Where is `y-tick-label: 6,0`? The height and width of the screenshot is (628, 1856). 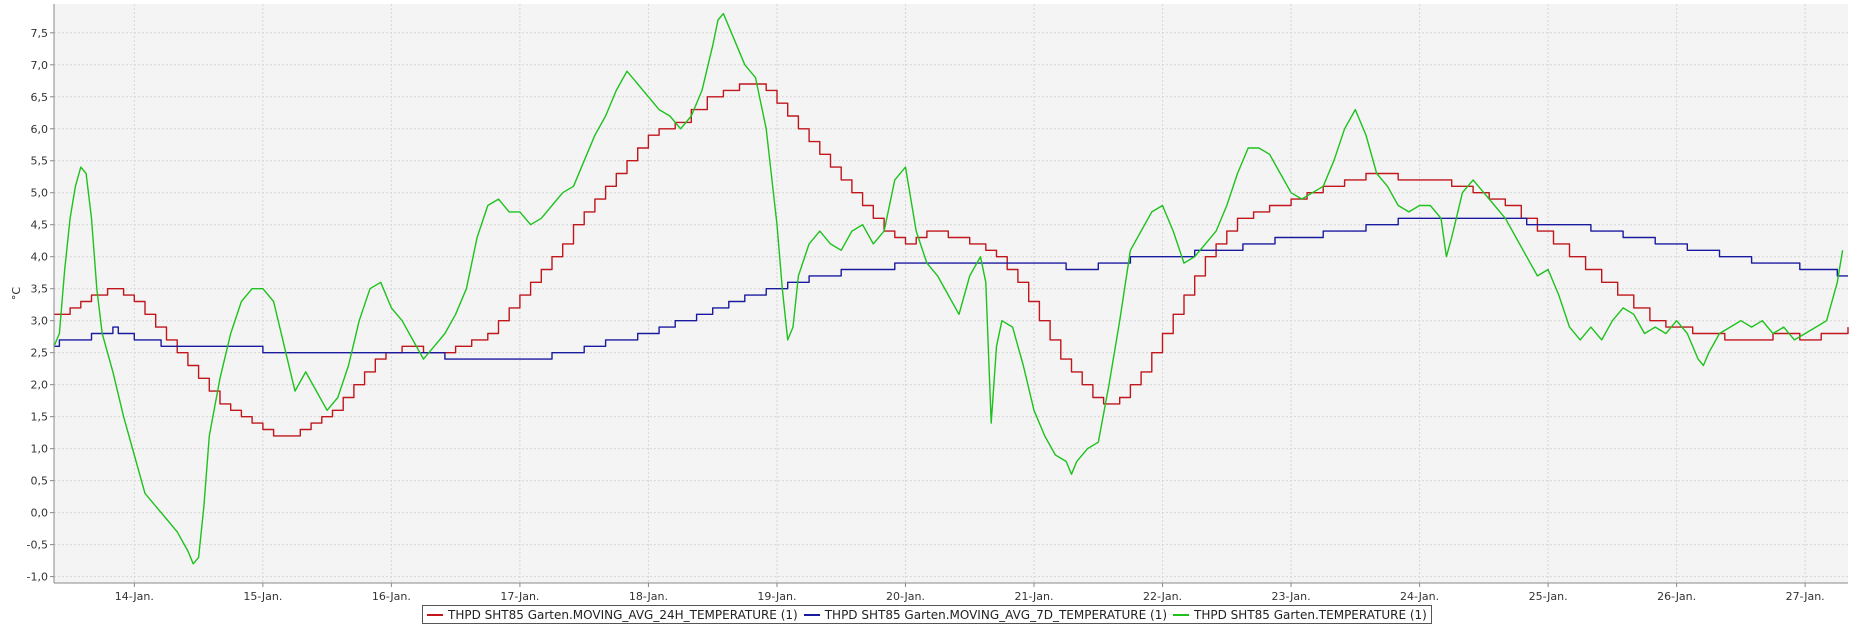
y-tick-label: 6,0 is located at coordinates (40, 129).